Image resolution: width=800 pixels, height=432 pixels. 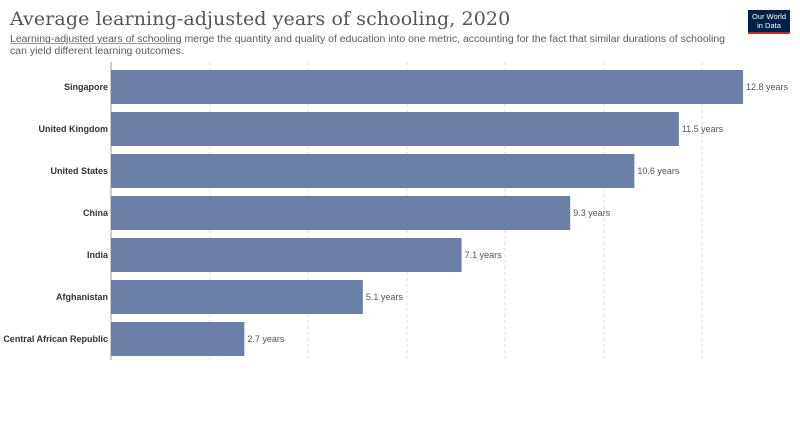 I want to click on logo-line-1: Our World, so click(x=769, y=16).